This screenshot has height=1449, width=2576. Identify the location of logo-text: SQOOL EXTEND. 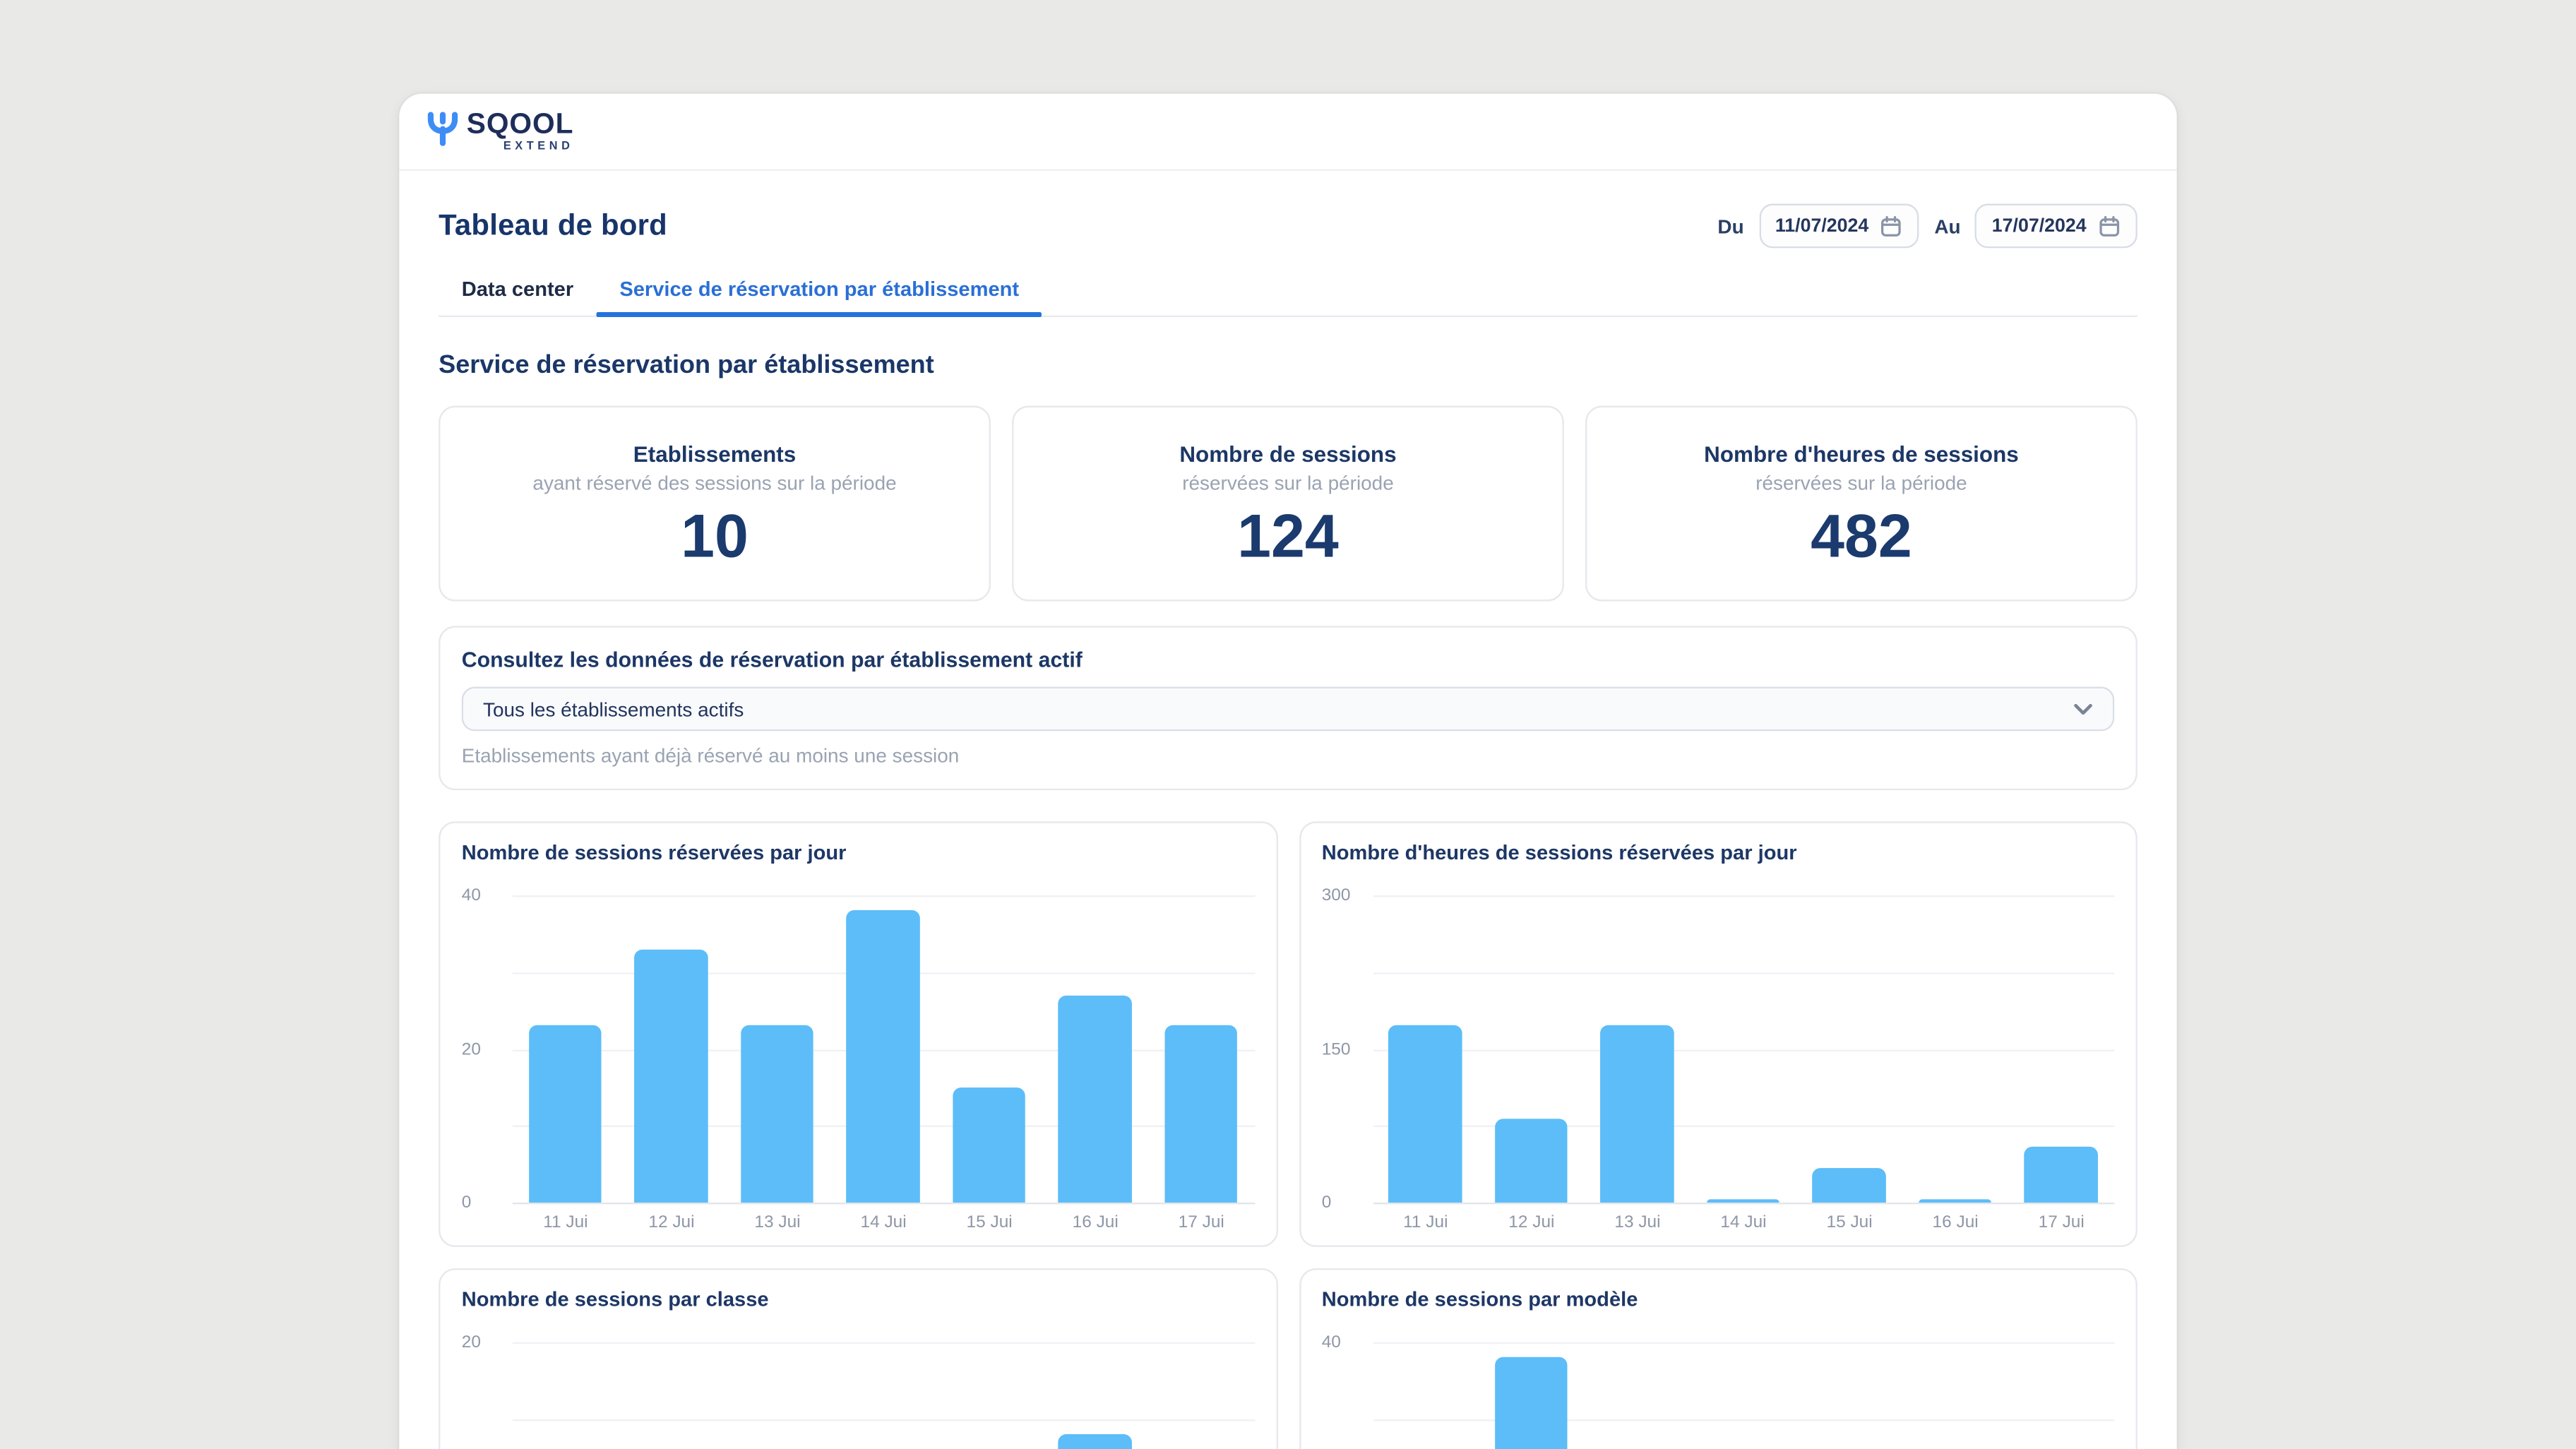
(520, 131).